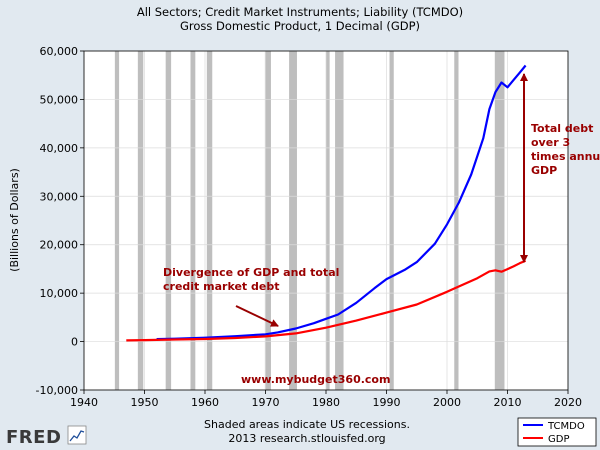  I want to click on x-tick-label: 1950, so click(145, 402).